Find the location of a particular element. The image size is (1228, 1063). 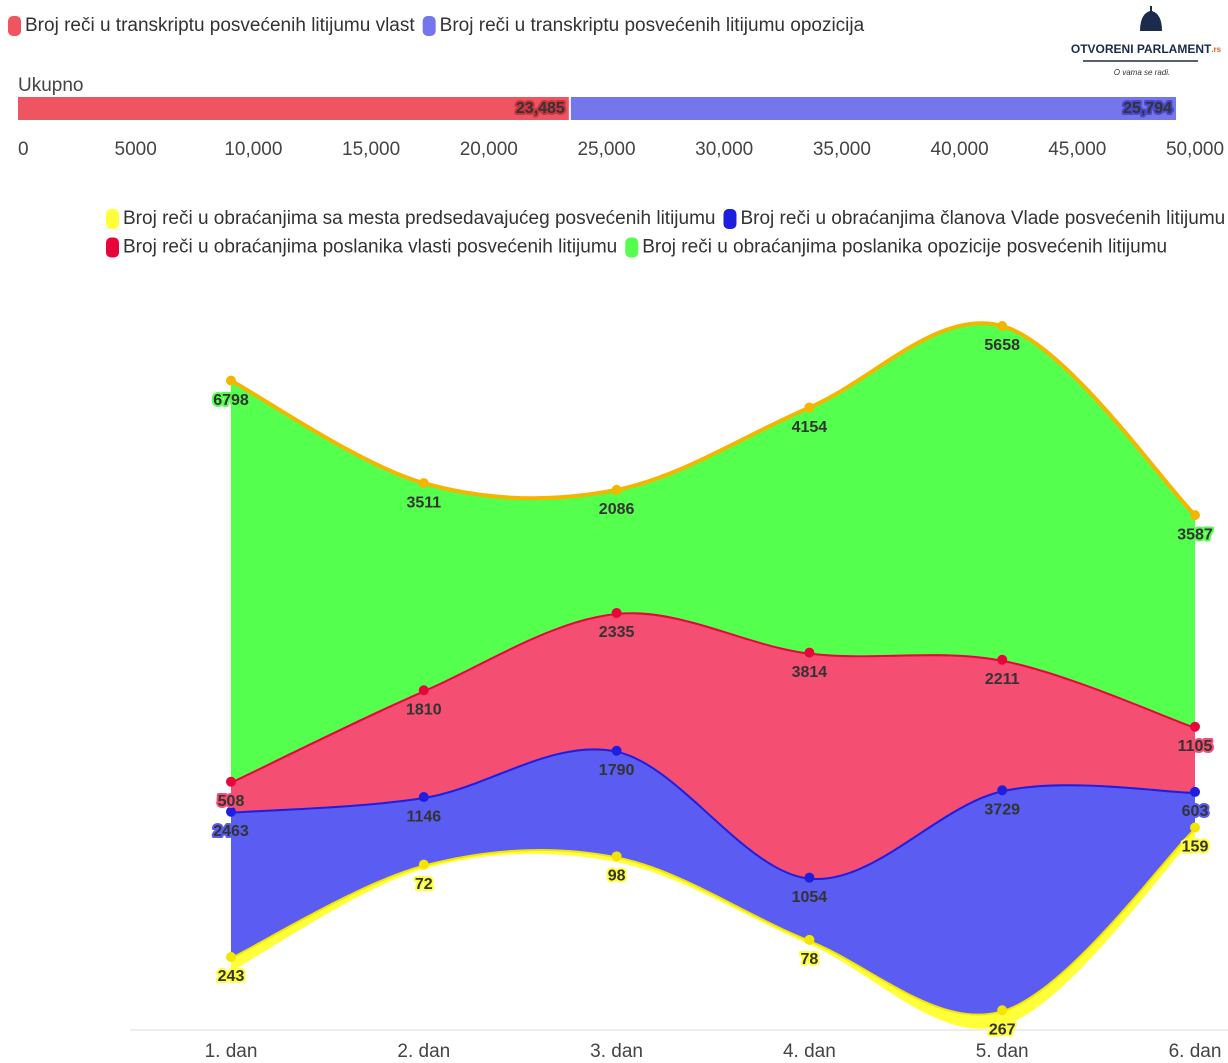

logo: OTVORENI PARLAMENT.rs O vama se radi. is located at coordinates (1146, 41).